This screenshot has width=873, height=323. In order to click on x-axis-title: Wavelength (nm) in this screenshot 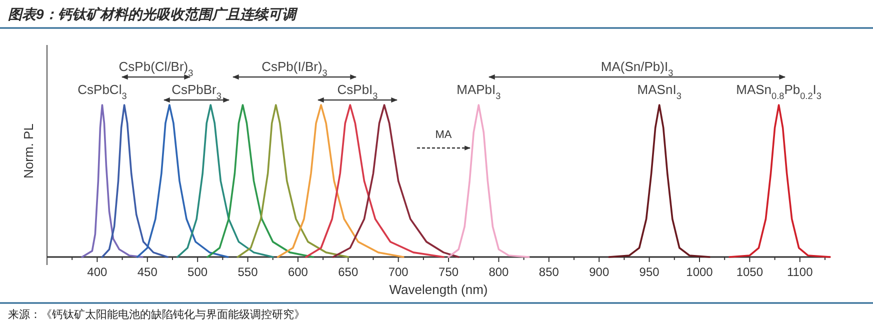, I will do `click(438, 289)`.